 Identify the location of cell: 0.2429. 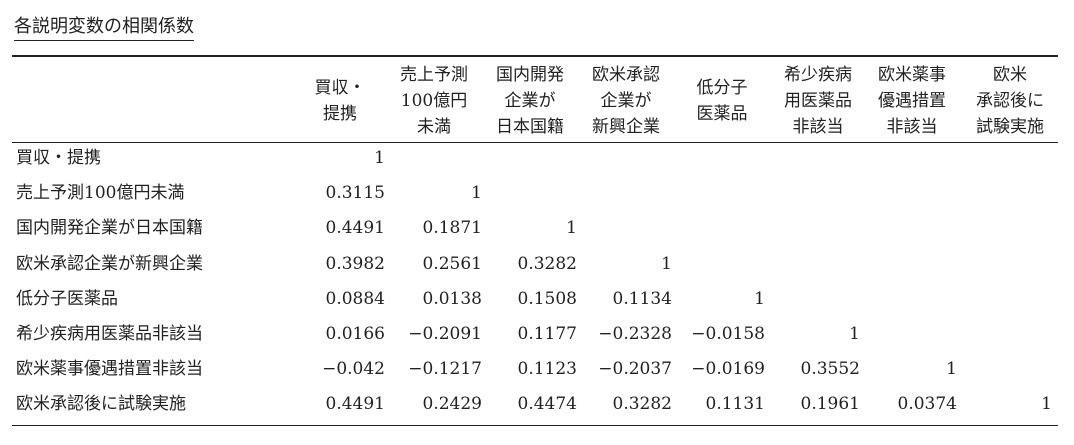
(452, 404).